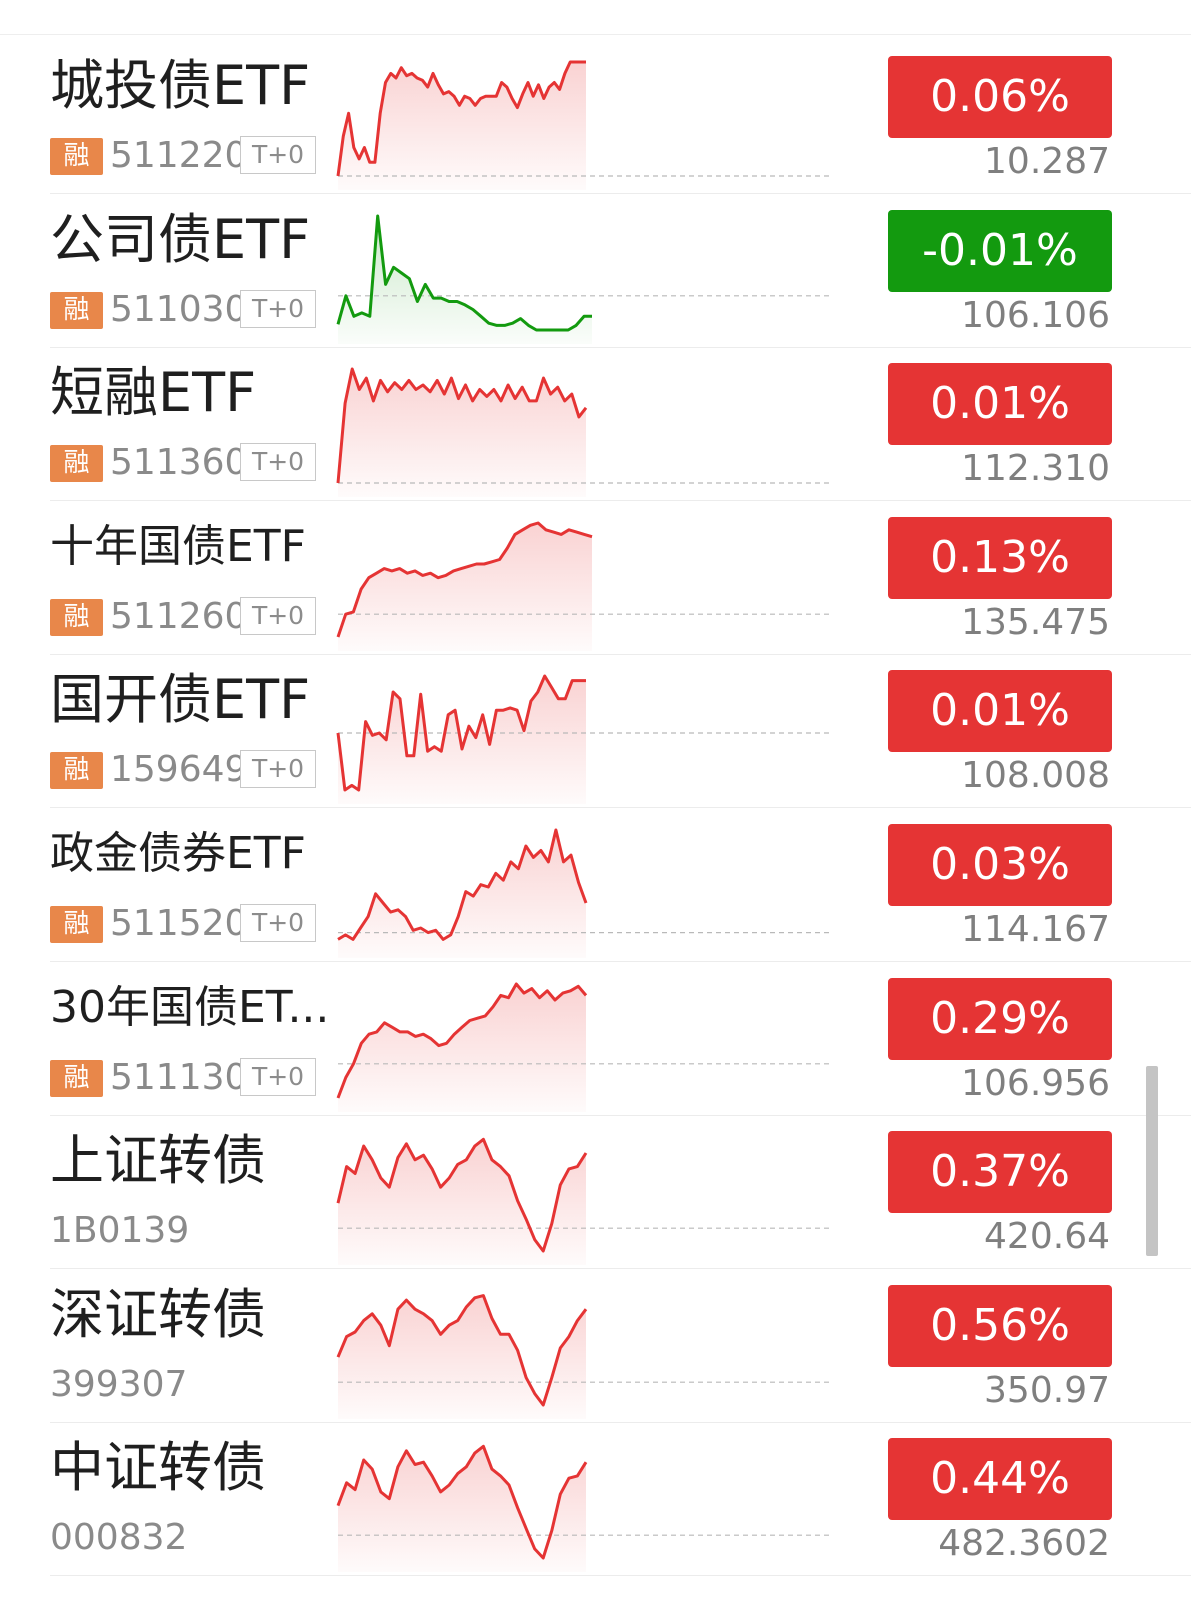 This screenshot has width=1191, height=1613. I want to click on last-price: 112.310, so click(1035, 469).